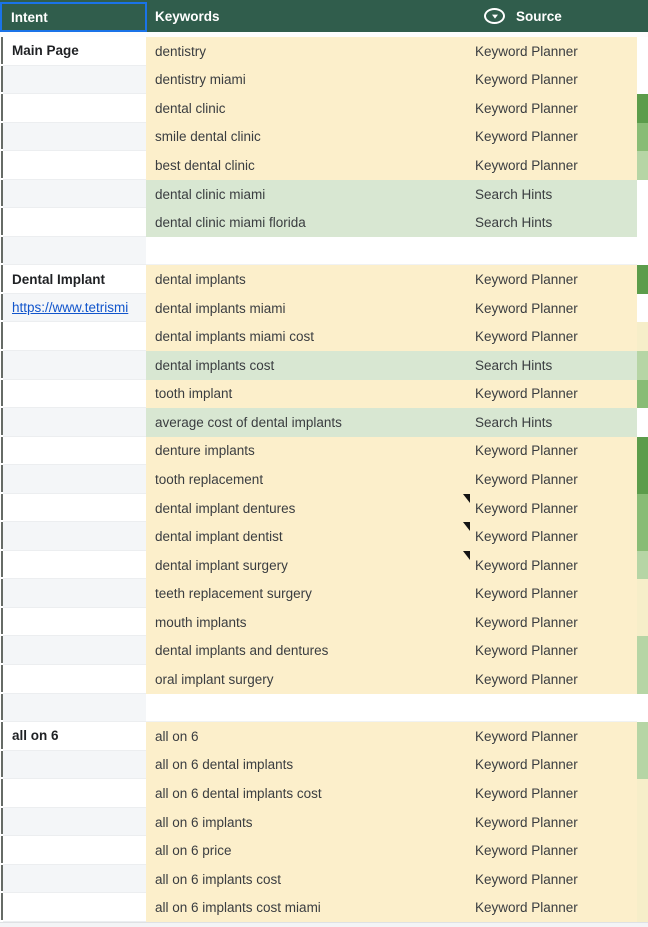 This screenshot has width=648, height=927. I want to click on intent-cell: https://www.tetrismi, so click(74, 308).